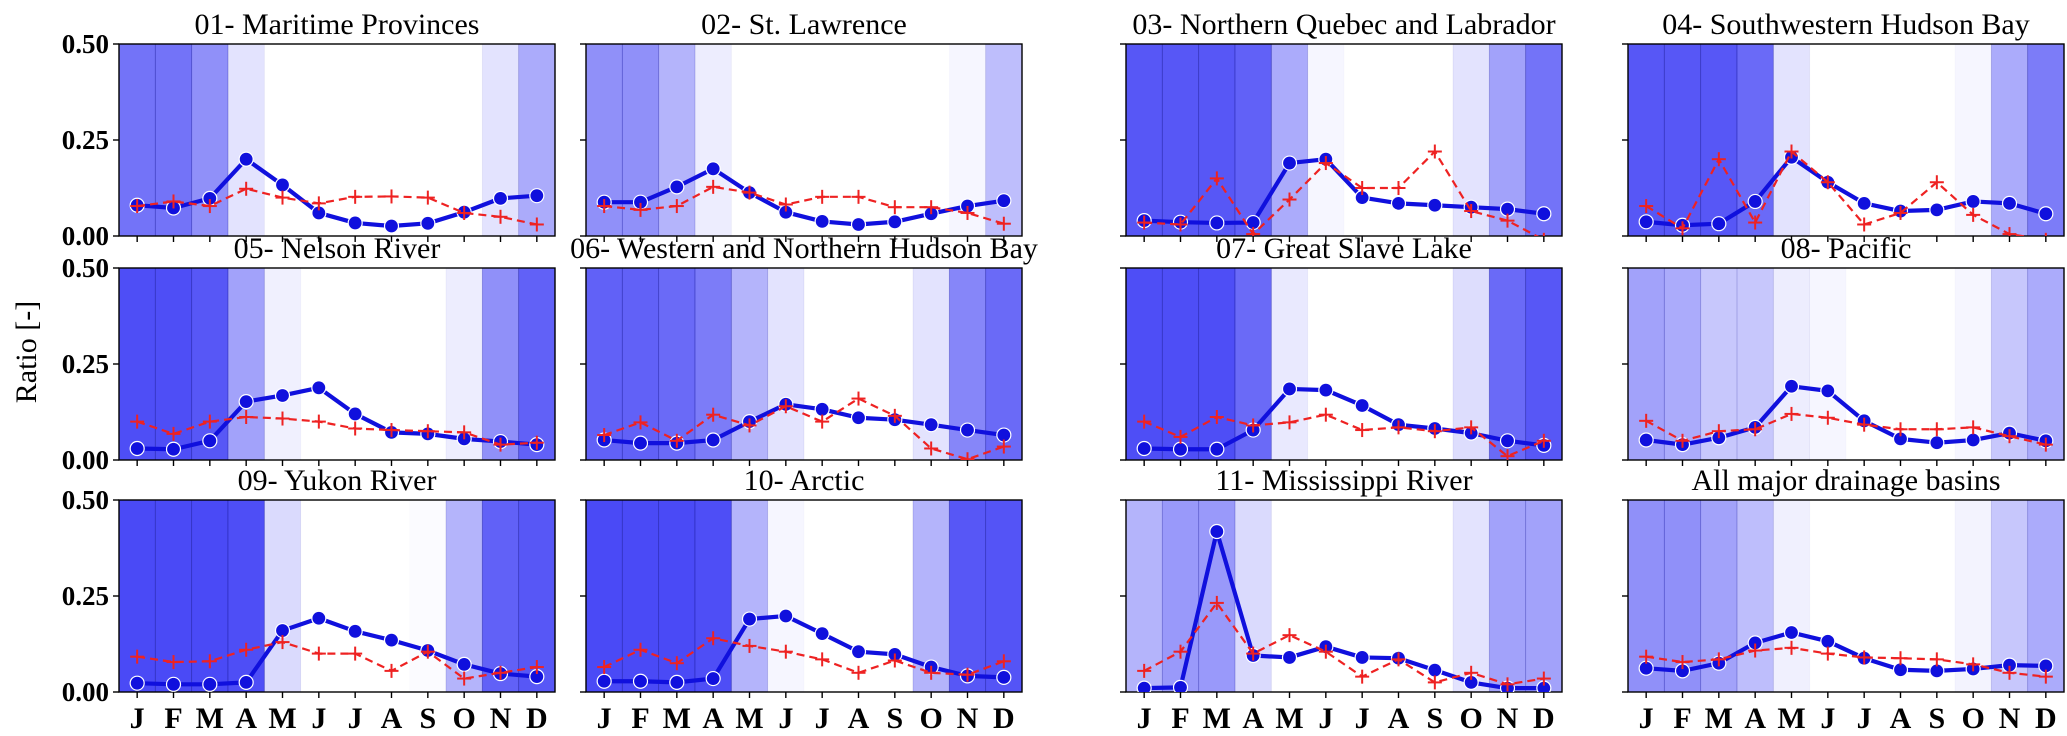 This screenshot has height=736, width=2067. What do you see at coordinates (804, 24) in the screenshot?
I see `panel-title: 02- St. Lawrence` at bounding box center [804, 24].